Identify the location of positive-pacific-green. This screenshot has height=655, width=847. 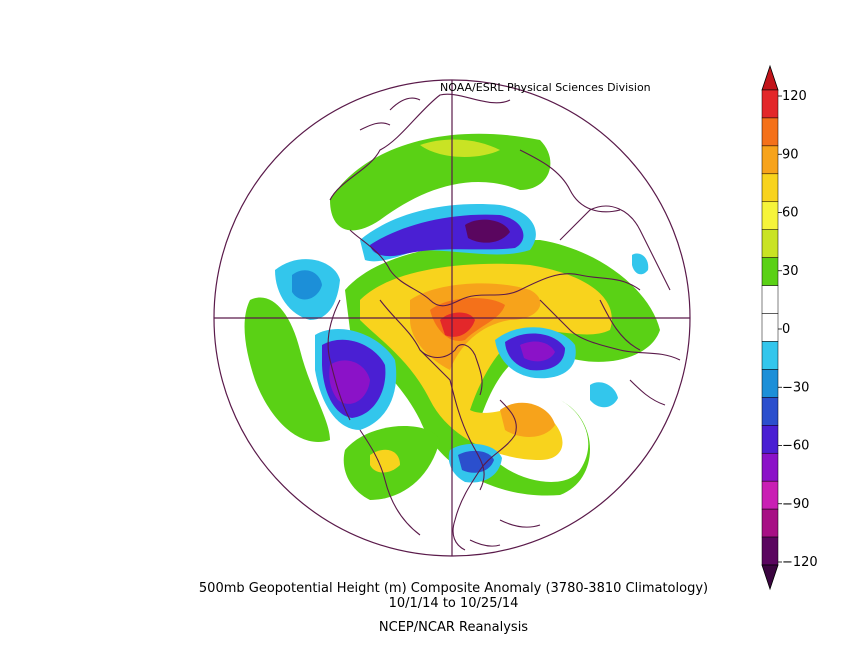
(287, 369).